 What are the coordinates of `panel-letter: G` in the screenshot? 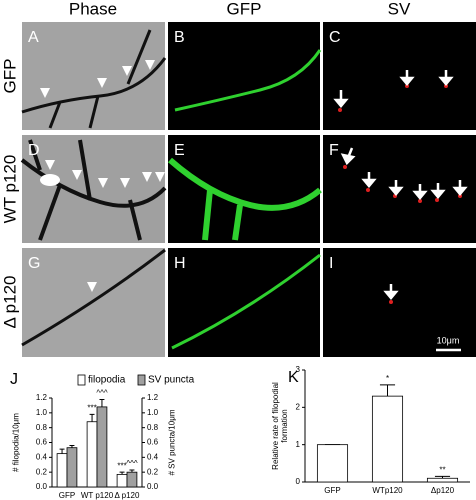 It's located at (34, 263).